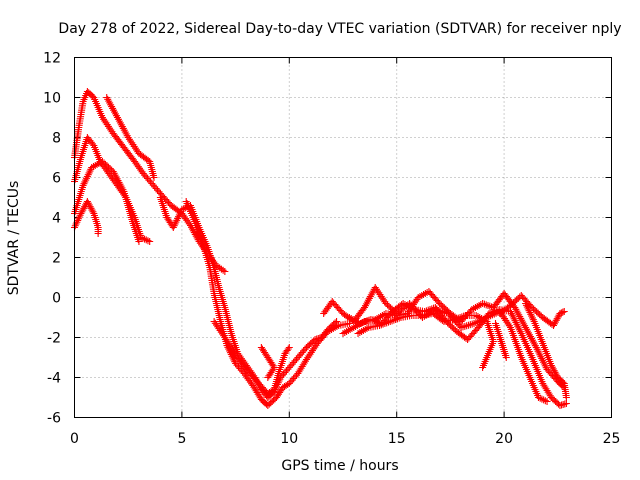 This screenshot has height=480, width=640. Describe the element at coordinates (14, 238) in the screenshot. I see `y-axis-label: SDTVAR / TECUs` at that location.